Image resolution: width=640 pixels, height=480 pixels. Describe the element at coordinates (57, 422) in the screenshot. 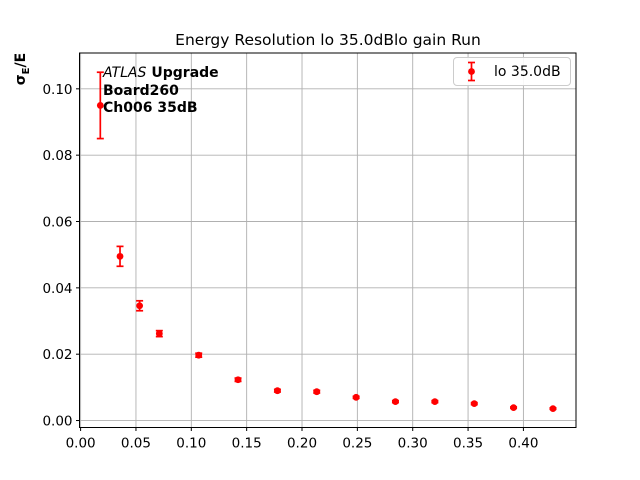

I see `y-tick-label: 0.00` at that location.